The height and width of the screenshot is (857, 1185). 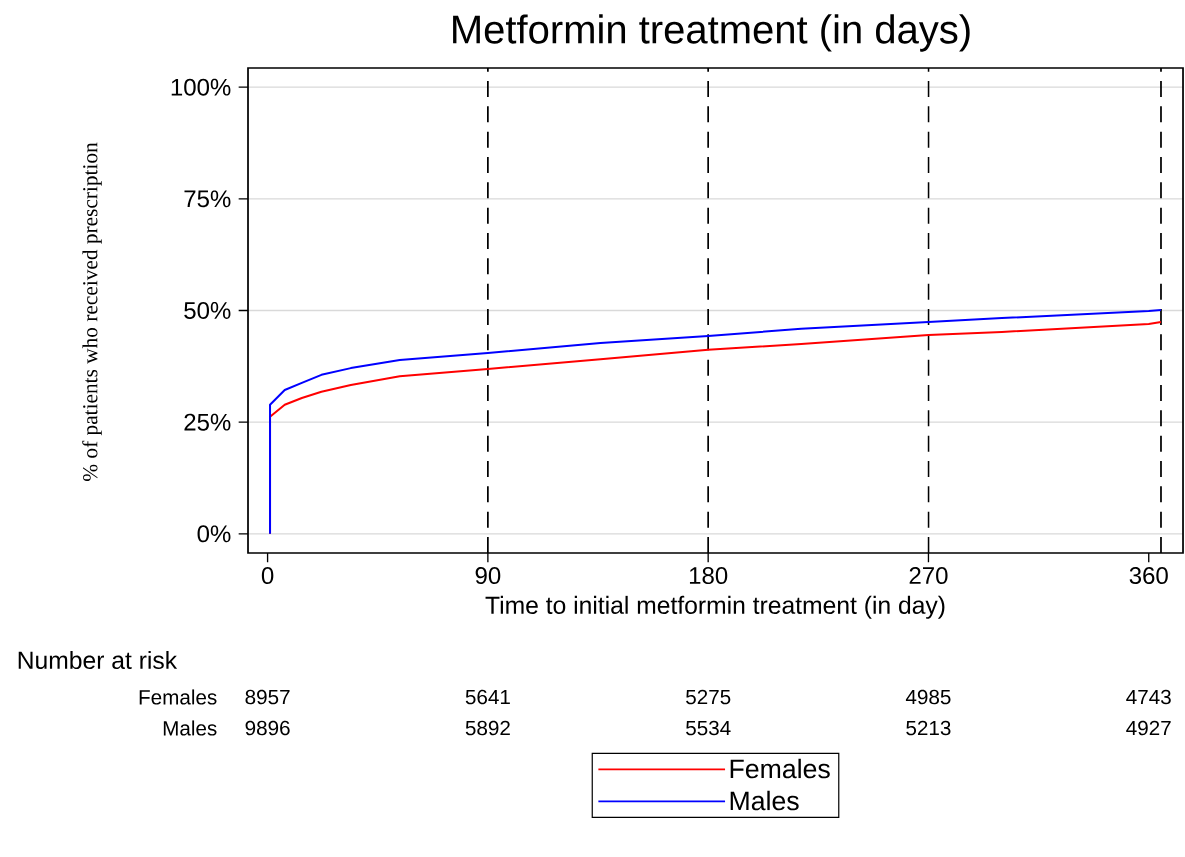 I want to click on text: 4985, so click(x=928, y=697).